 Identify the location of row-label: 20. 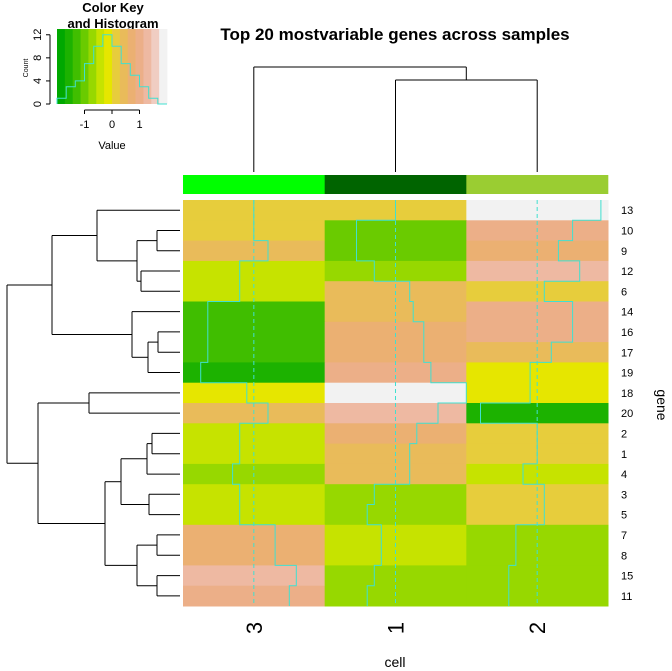
(627, 414).